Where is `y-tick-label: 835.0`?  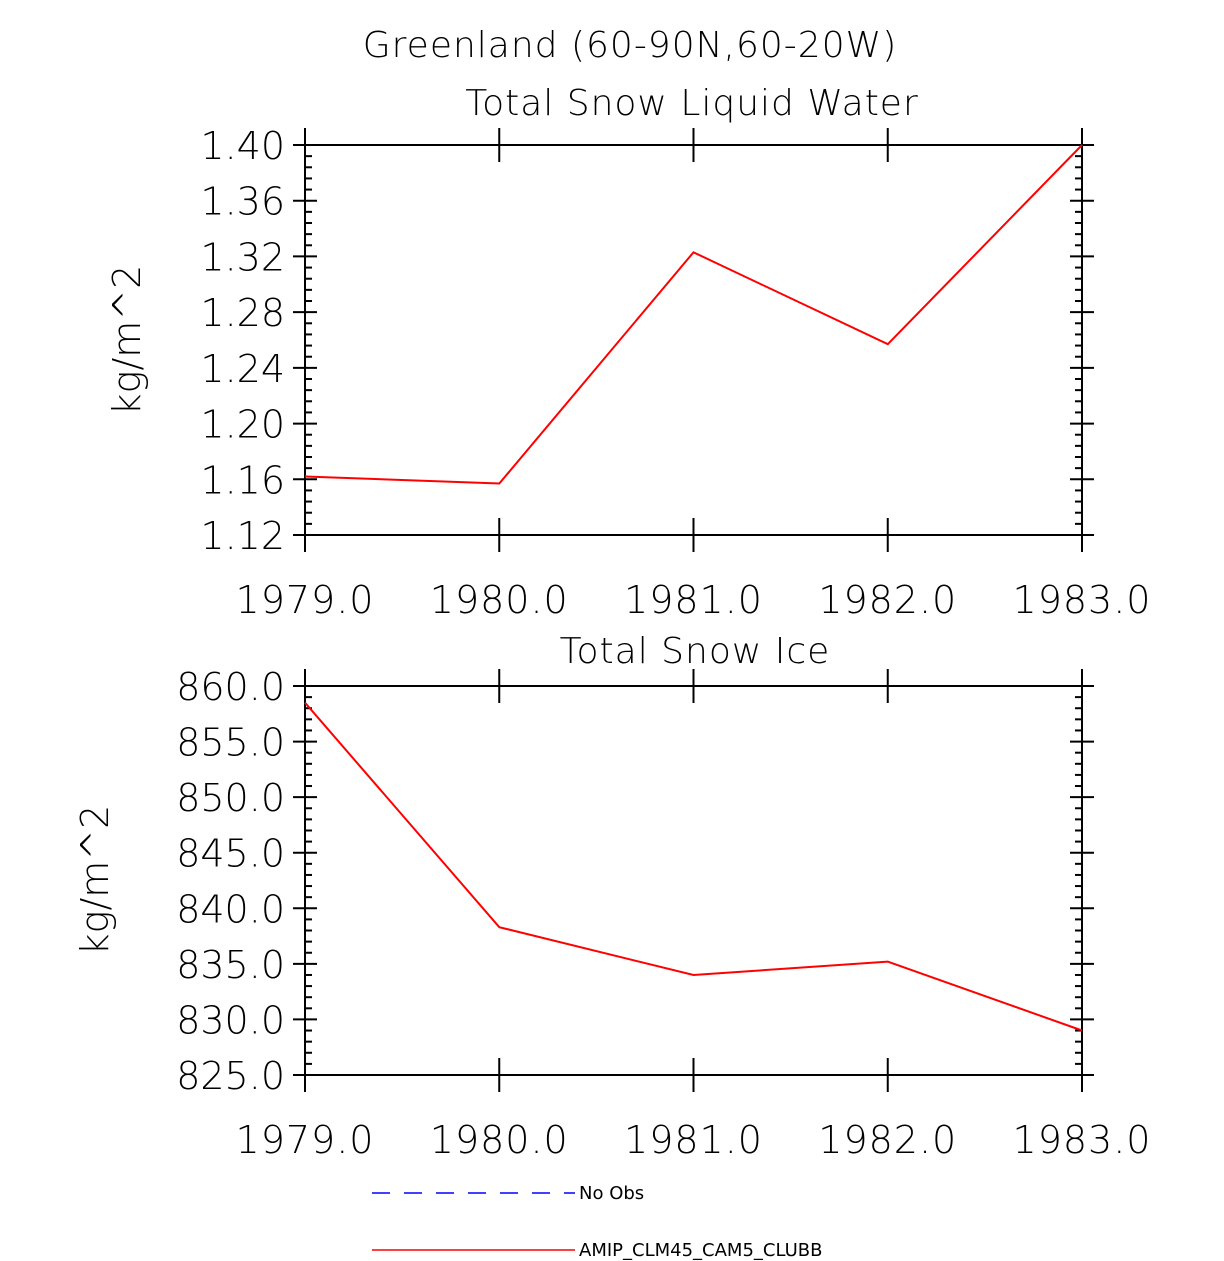
y-tick-label: 835.0 is located at coordinates (230, 965).